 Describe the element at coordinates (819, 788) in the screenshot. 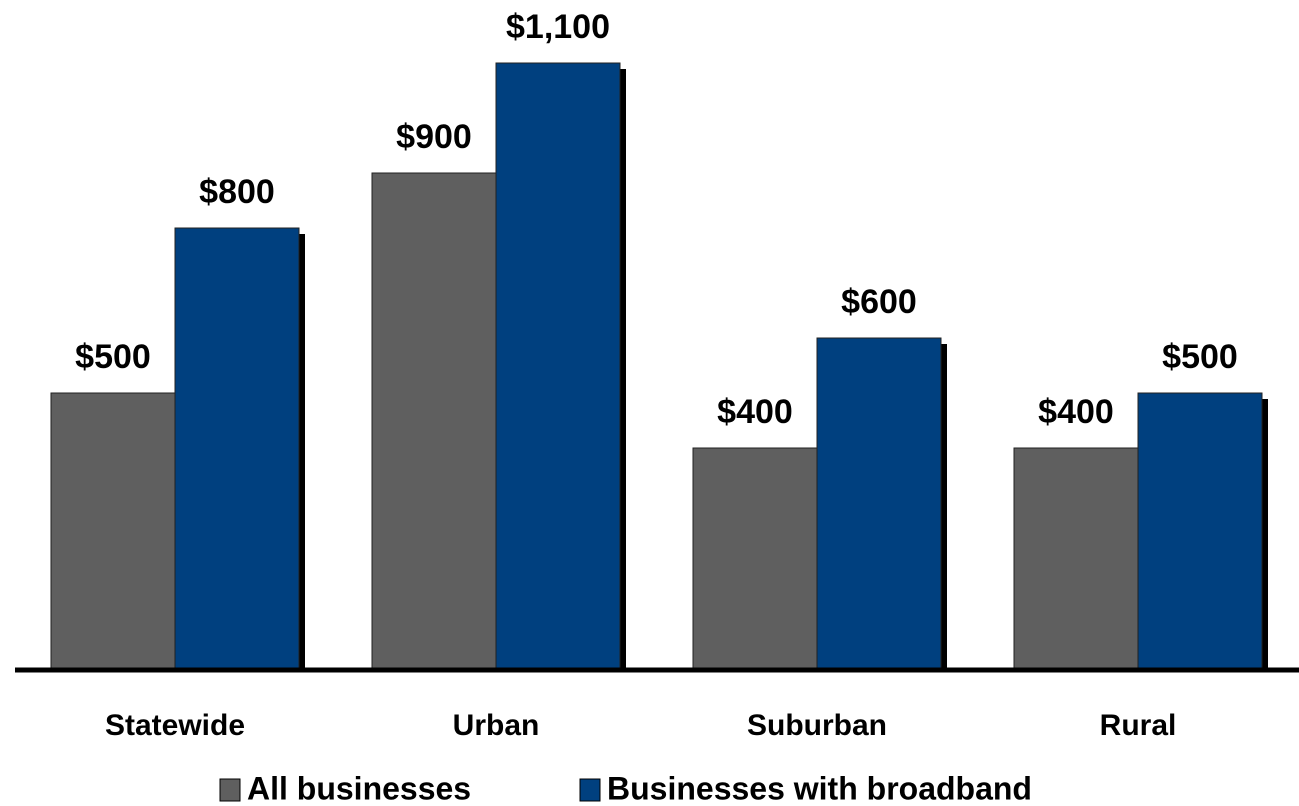

I see `legend-label: Businesses with broadband` at that location.